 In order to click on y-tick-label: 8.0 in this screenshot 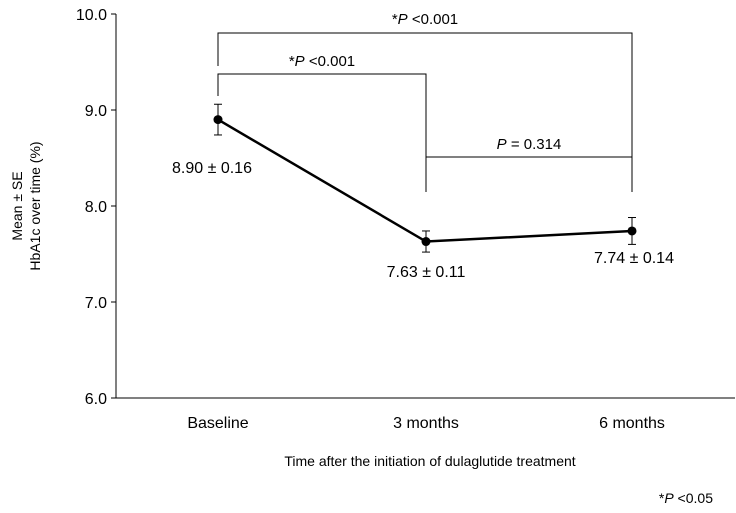, I will do `click(96, 207)`.